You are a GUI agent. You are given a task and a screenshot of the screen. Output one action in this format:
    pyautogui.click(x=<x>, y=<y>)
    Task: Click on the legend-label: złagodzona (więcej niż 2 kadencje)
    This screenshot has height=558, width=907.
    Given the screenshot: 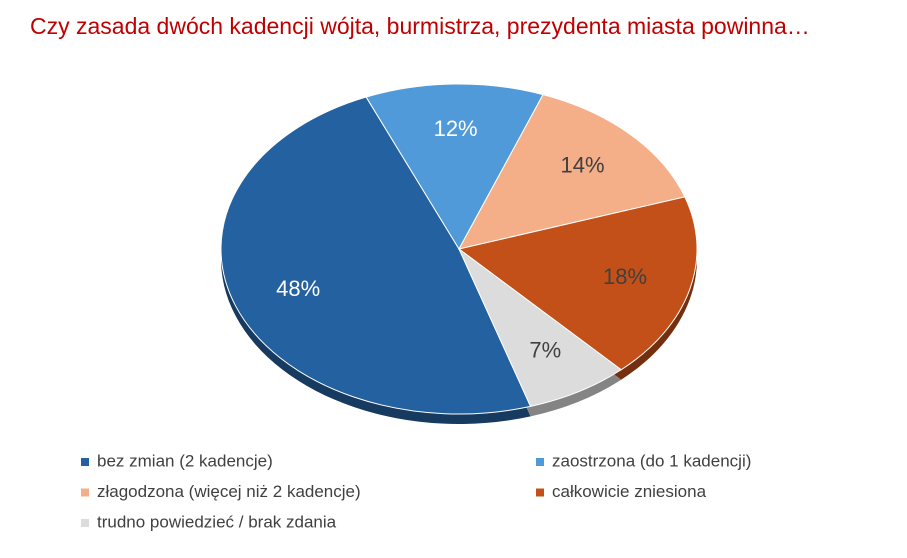 What is the action you would take?
    pyautogui.click(x=229, y=491)
    